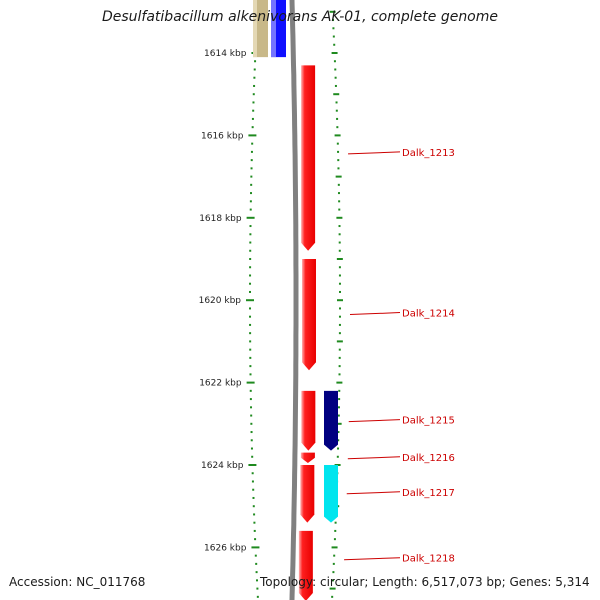  What do you see at coordinates (374, 458) in the screenshot?
I see `dalk-1216-label-line` at bounding box center [374, 458].